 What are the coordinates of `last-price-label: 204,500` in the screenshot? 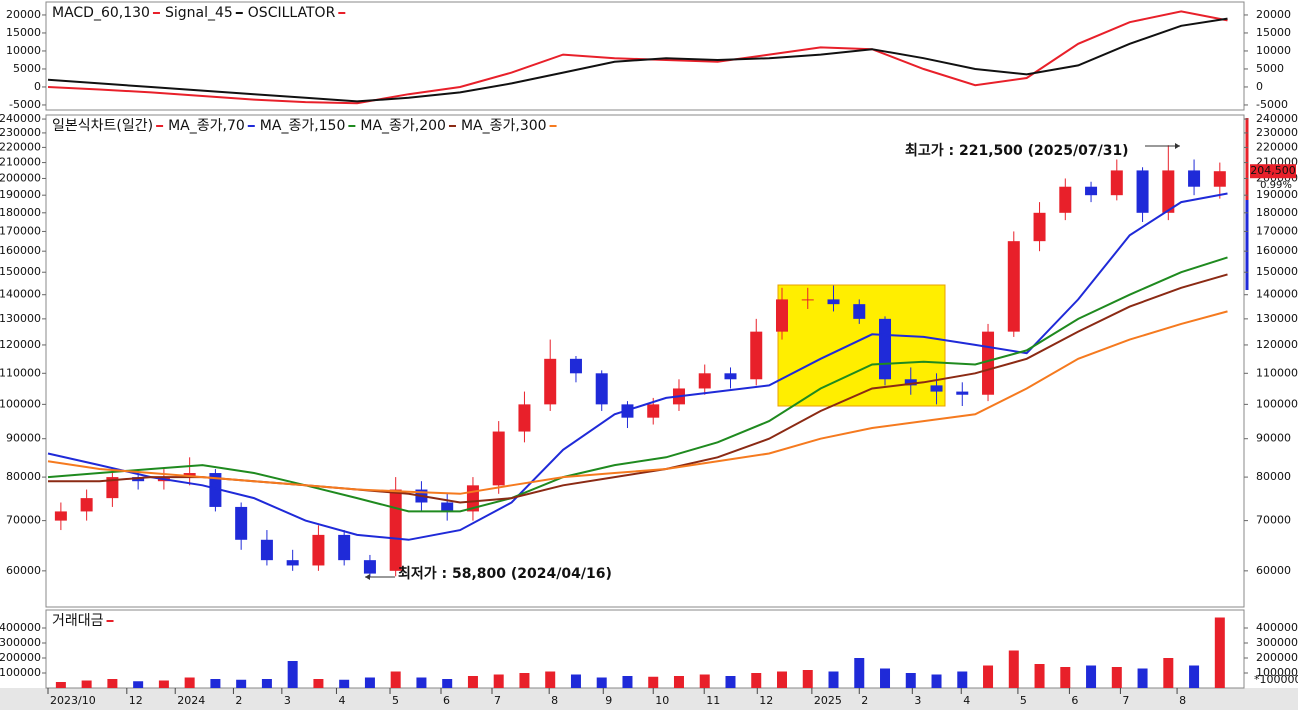 It's located at (1273, 170).